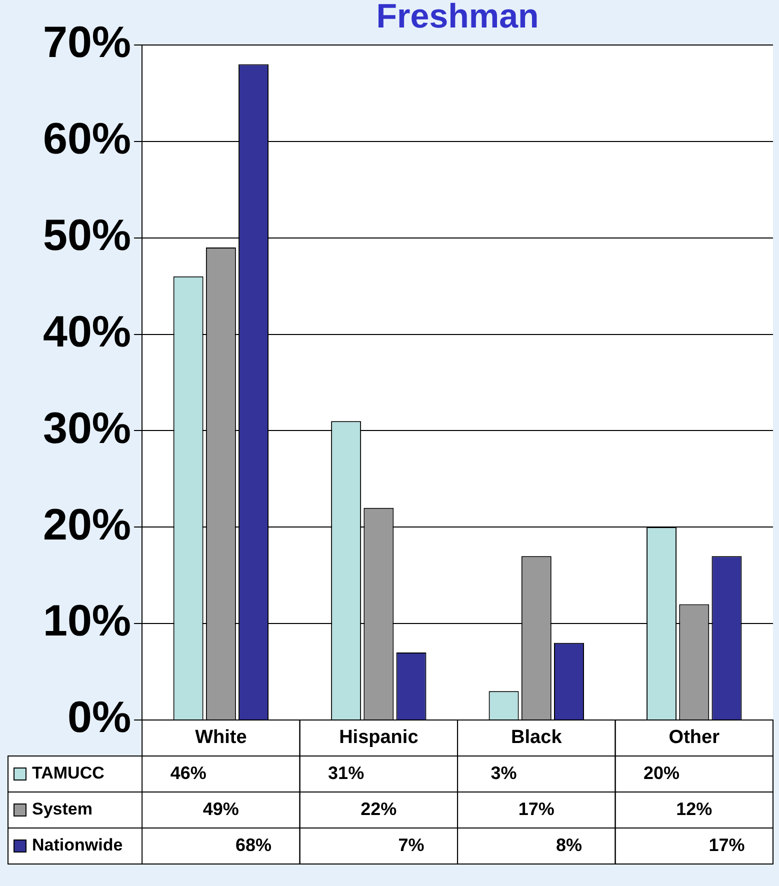 This screenshot has width=779, height=886. I want to click on legend-label: Nationwide, so click(77, 845).